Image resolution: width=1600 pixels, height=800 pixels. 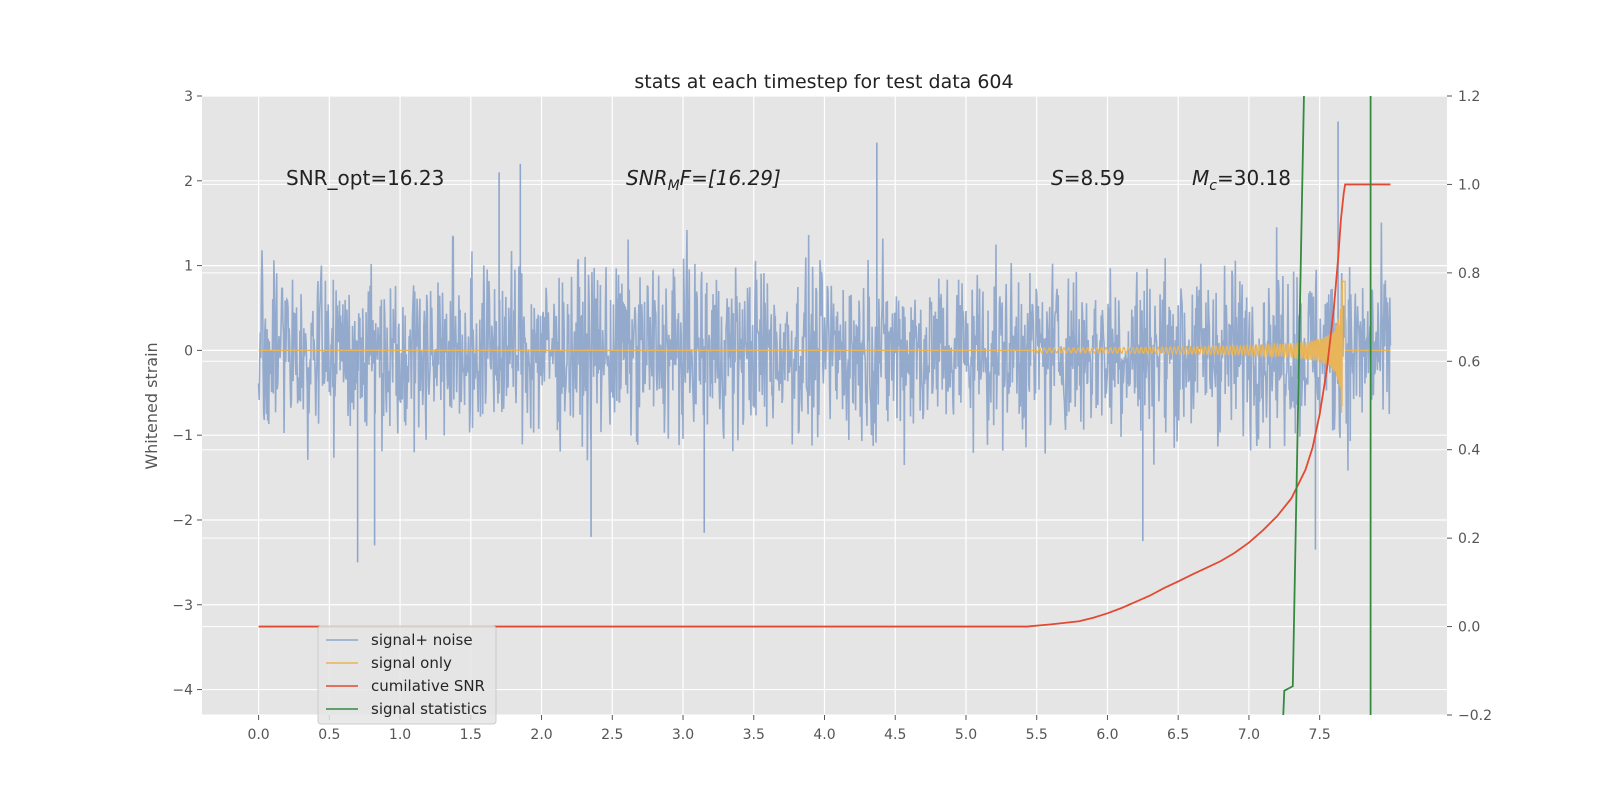 I want to click on legend-label-snr: cumilative SNR, so click(x=428, y=686).